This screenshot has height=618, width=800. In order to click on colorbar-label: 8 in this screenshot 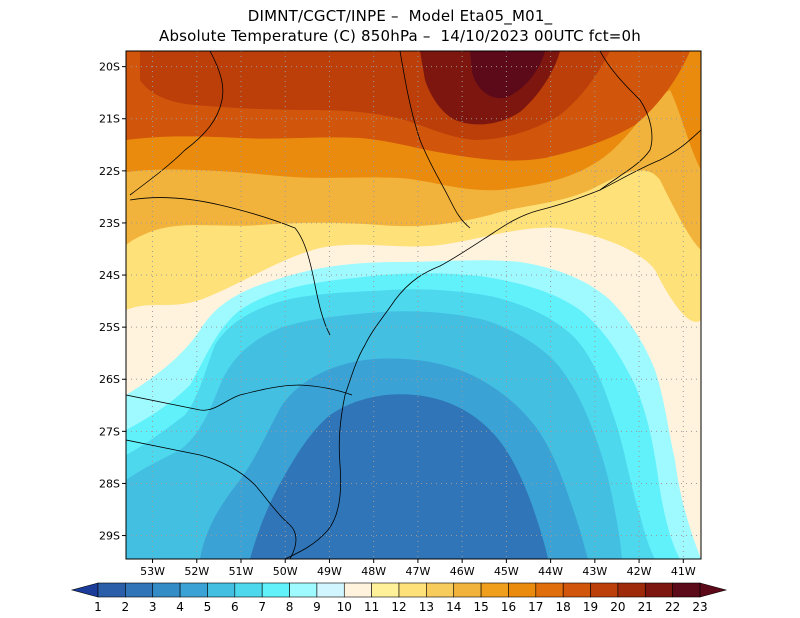, I will do `click(290, 607)`.